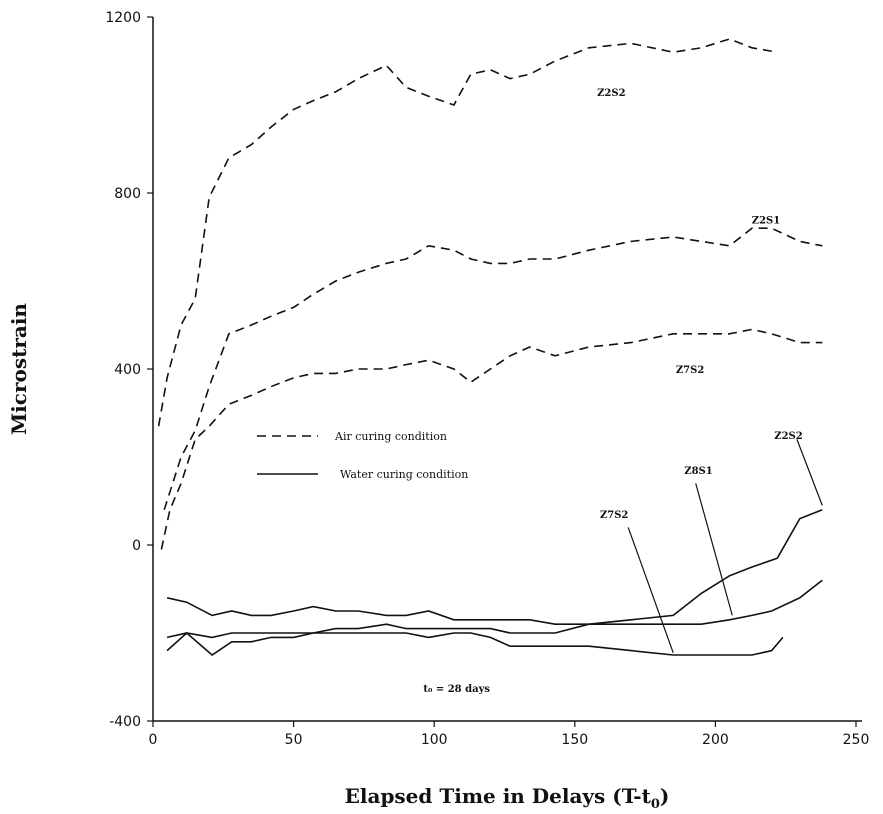  Describe the element at coordinates (498, 796) in the screenshot. I see `x-axis-title-main: Elapsed Time in Delays (T-t` at that location.